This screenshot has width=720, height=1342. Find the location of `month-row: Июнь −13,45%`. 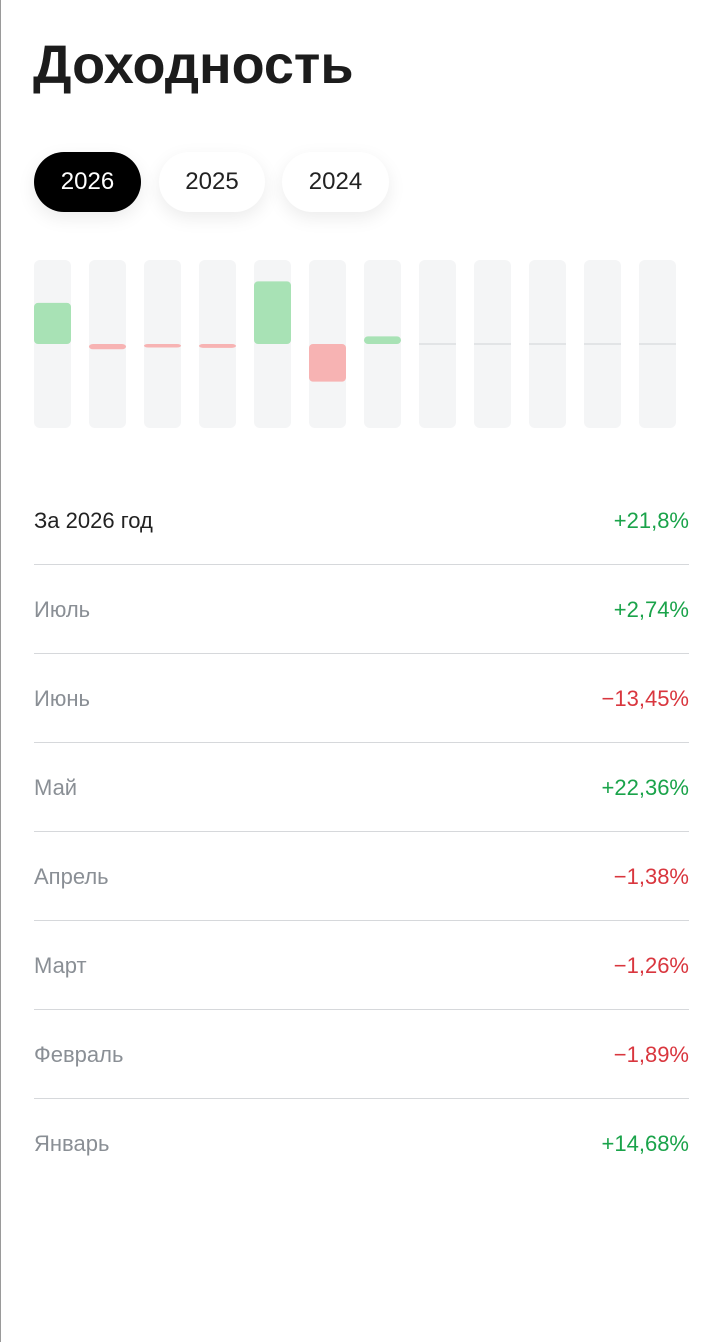

month-row: Июнь −13,45% is located at coordinates (361, 699).